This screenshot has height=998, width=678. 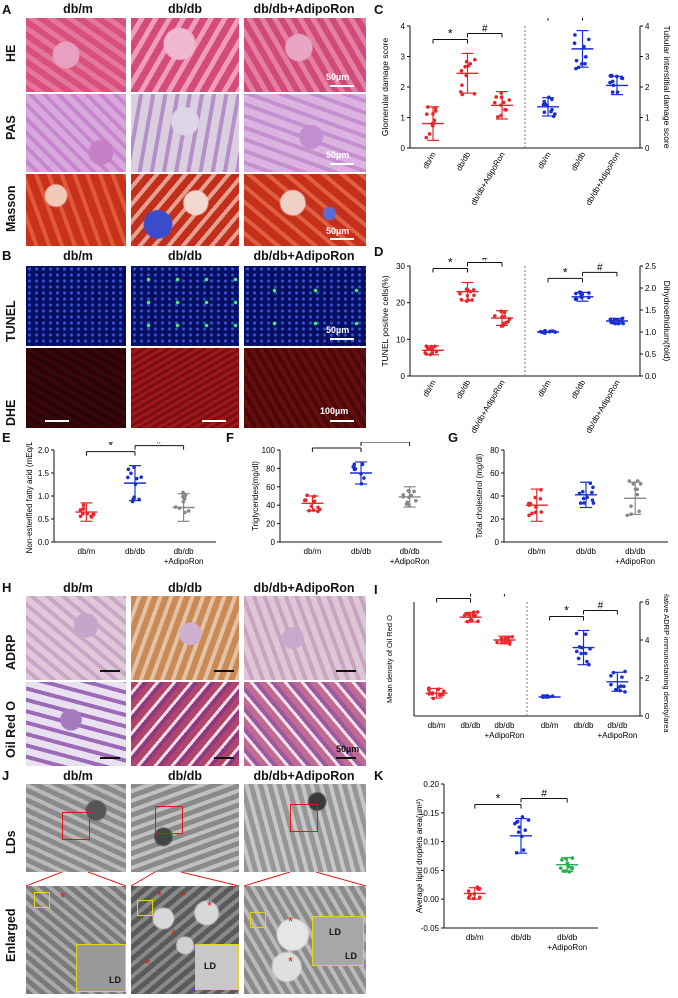 What do you see at coordinates (305, 724) in the screenshot?
I see `oil-red-o-dbdb-adiporon-image` at bounding box center [305, 724].